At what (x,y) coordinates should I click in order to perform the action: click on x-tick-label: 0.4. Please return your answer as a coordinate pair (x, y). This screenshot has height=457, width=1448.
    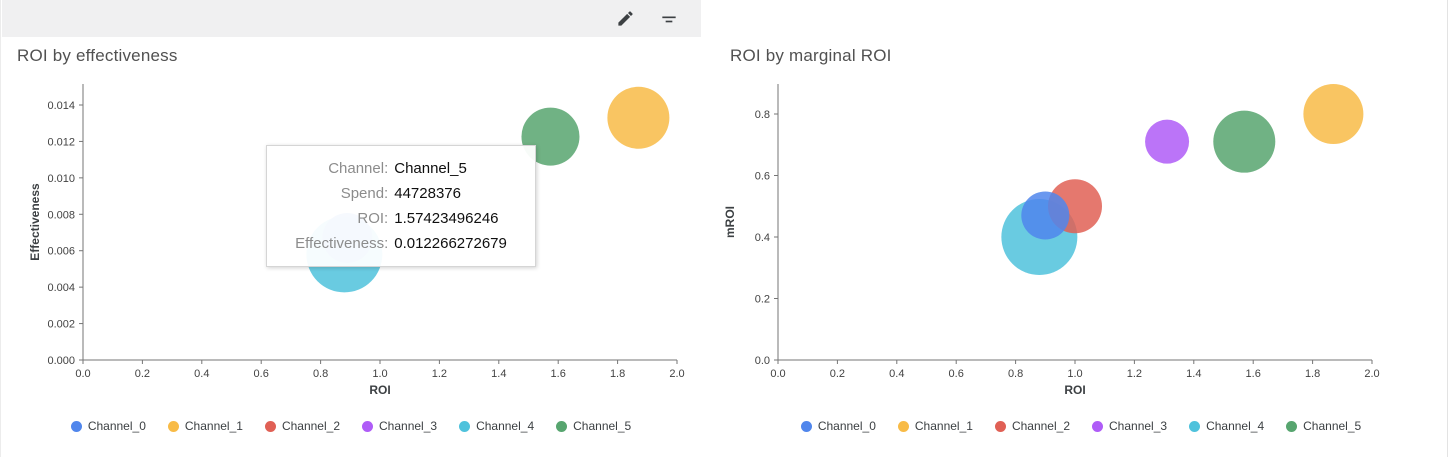
    Looking at the image, I should click on (896, 374).